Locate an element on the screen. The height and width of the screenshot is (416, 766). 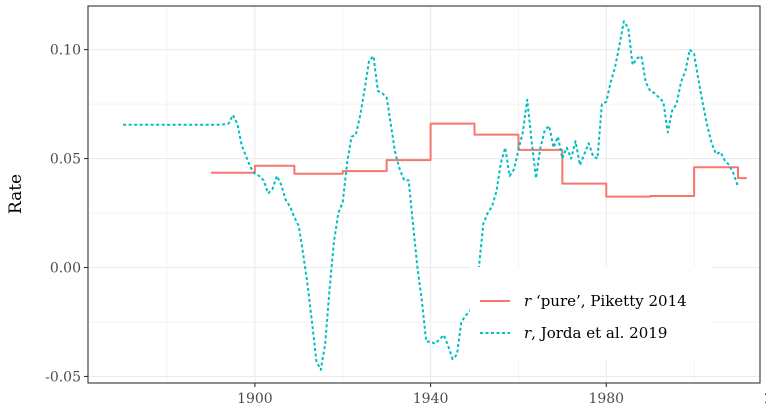
series-line-piketty is located at coordinates (478, 160).